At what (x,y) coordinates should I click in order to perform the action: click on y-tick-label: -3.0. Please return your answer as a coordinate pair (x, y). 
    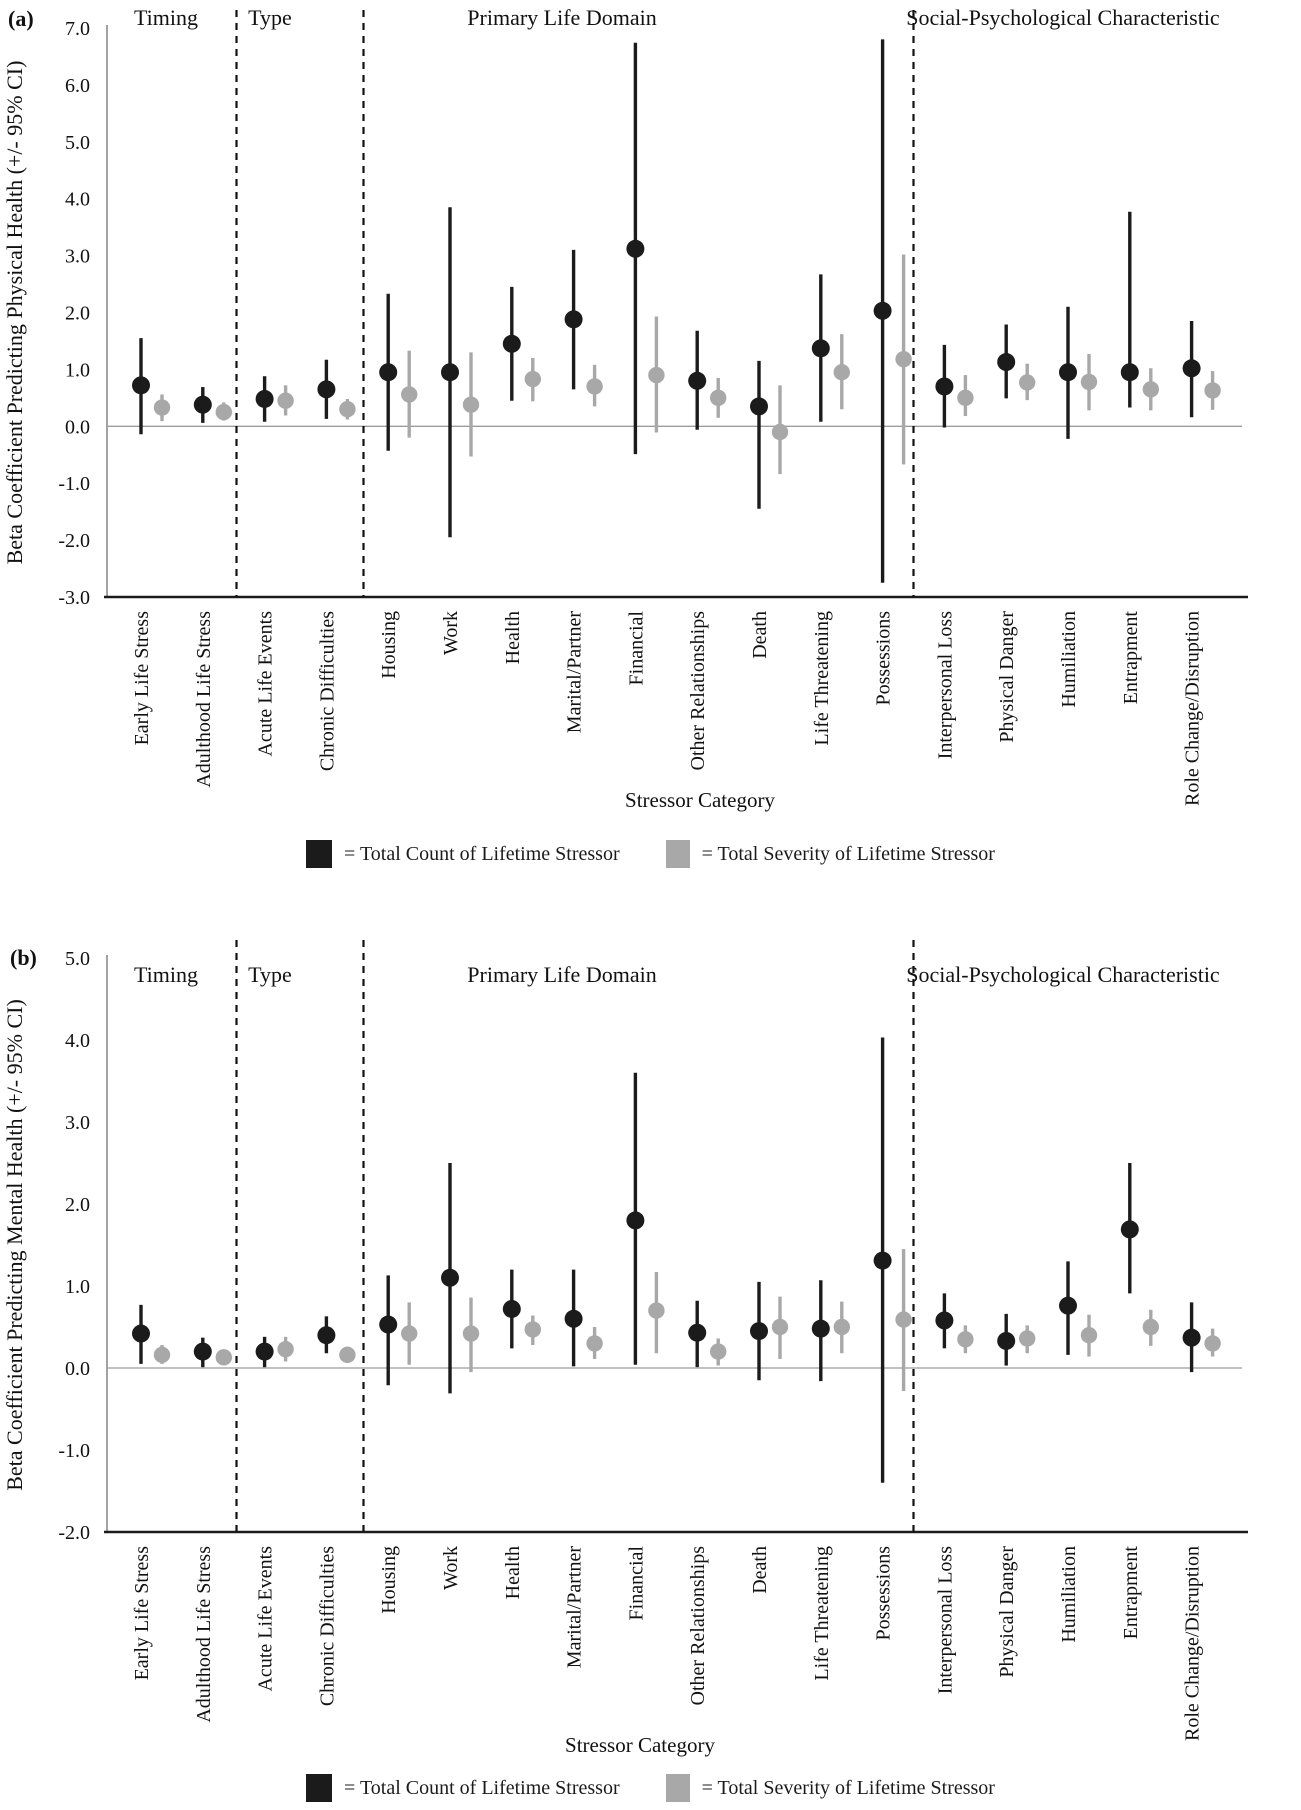
    Looking at the image, I should click on (74, 598).